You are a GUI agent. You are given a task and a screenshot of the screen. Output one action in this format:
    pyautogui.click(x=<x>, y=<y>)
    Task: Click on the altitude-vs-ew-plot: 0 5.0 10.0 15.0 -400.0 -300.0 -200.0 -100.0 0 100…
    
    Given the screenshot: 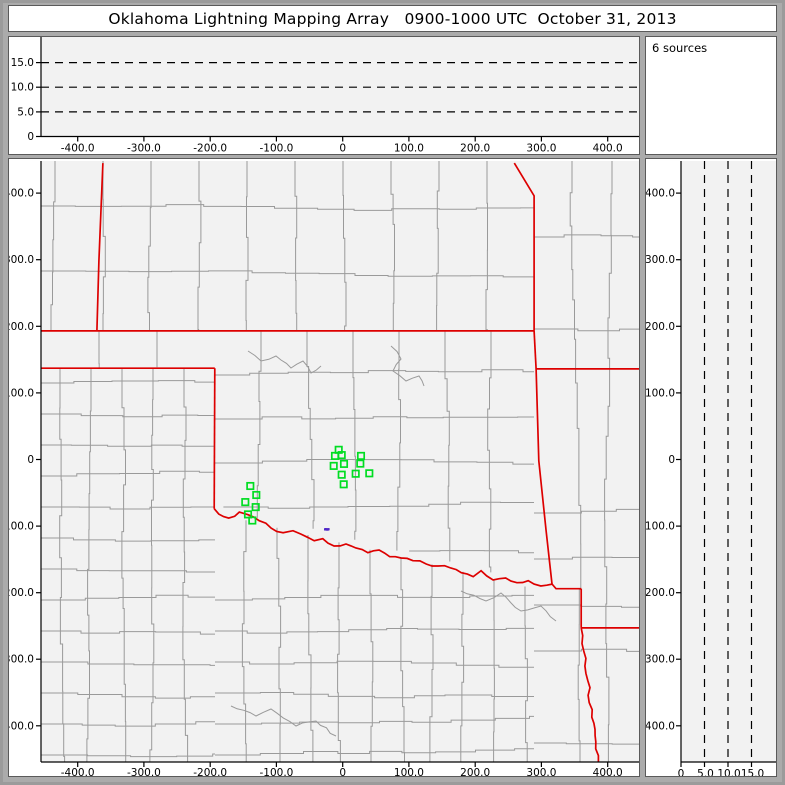 What is the action you would take?
    pyautogui.click(x=324, y=95)
    